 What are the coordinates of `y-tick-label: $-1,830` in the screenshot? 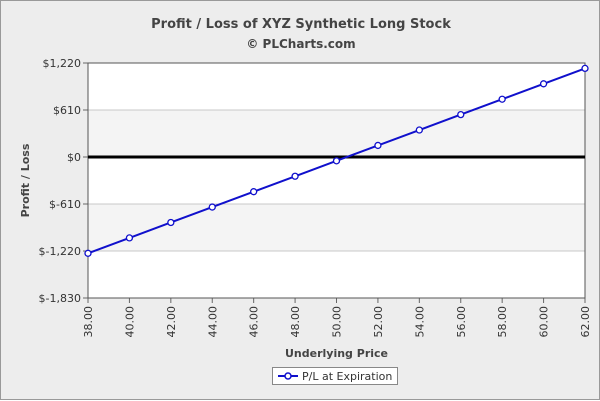 It's located at (60, 298).